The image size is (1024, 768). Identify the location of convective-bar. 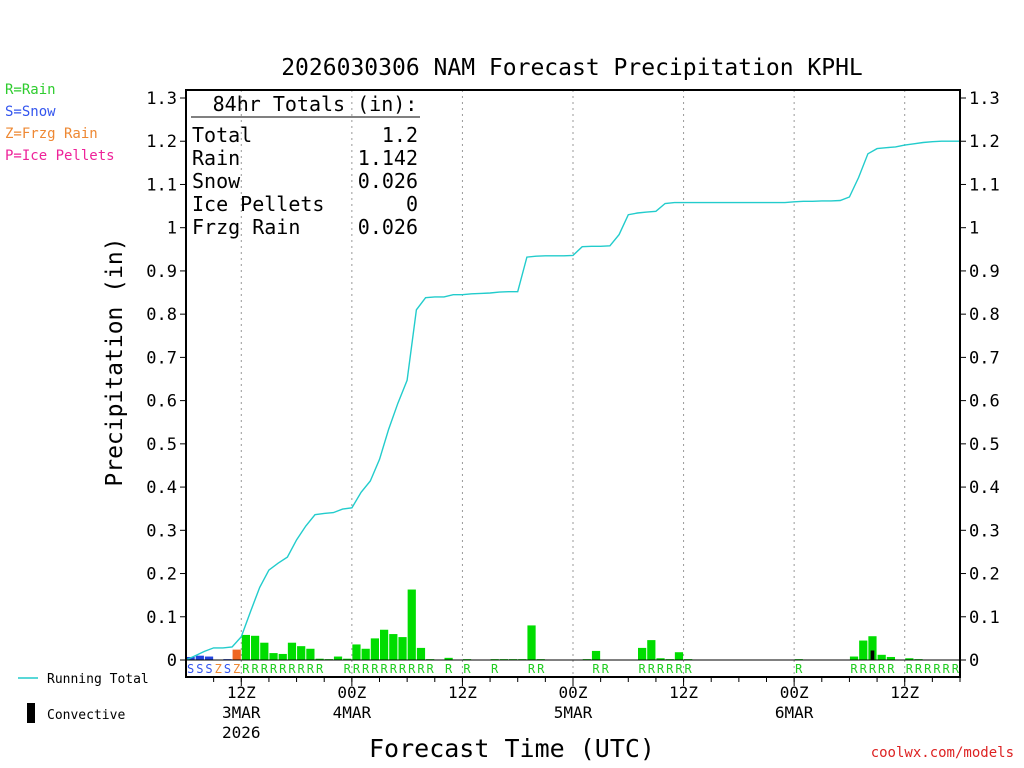
(872, 655).